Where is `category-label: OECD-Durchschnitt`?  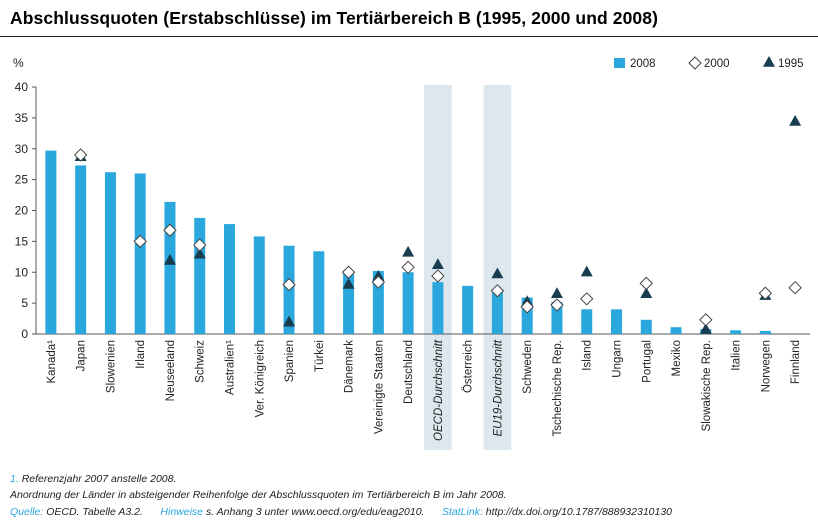 category-label: OECD-Durchschnitt is located at coordinates (439, 390).